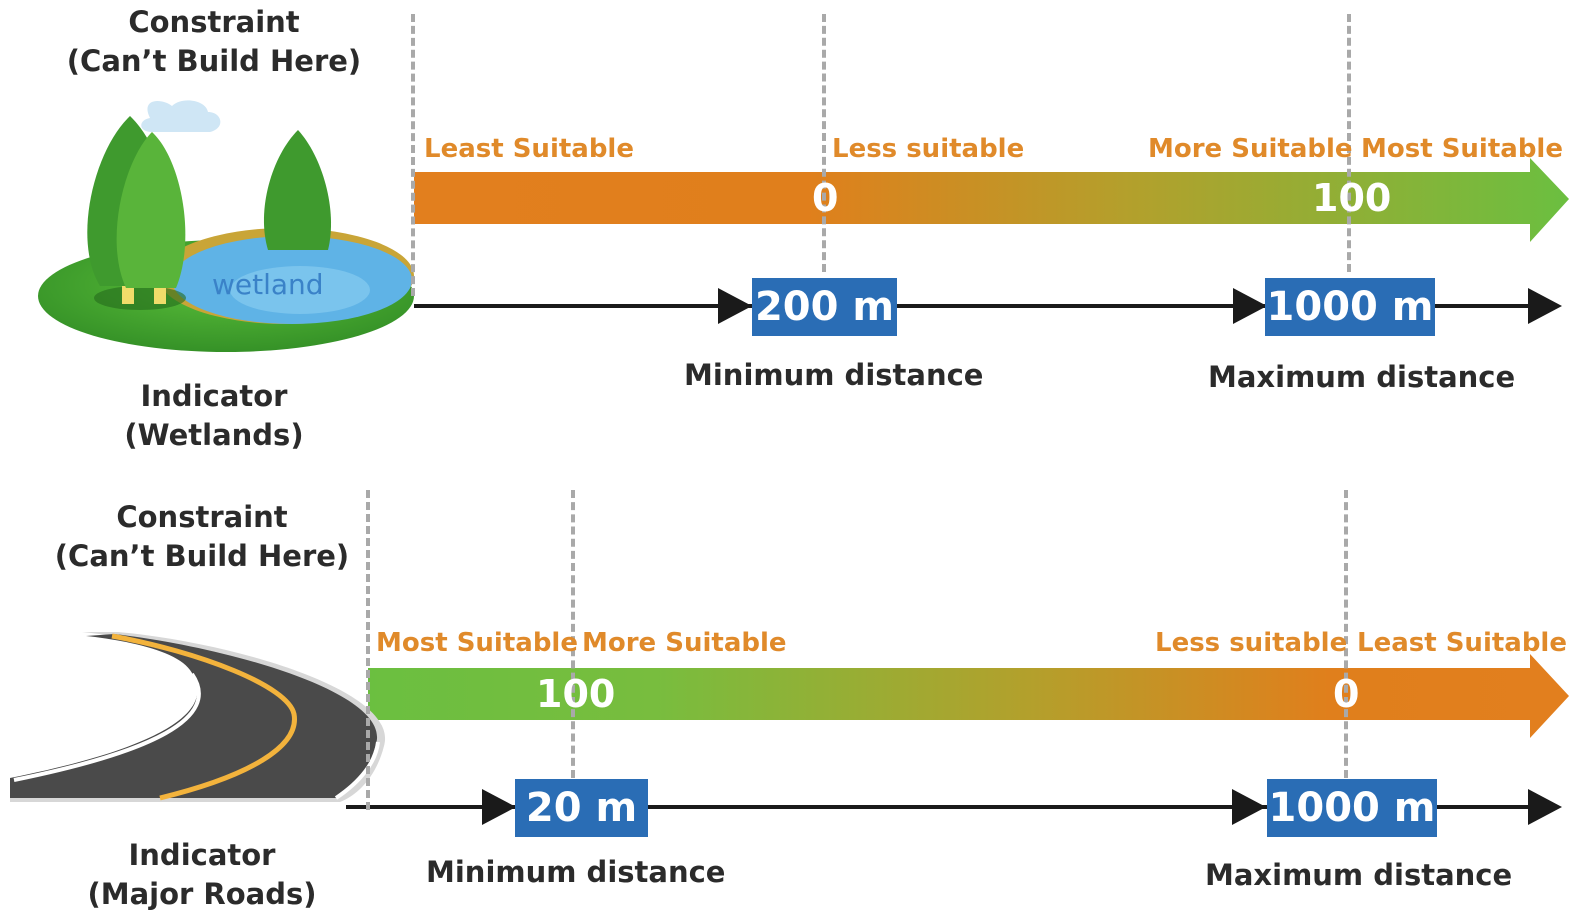 The width and height of the screenshot is (1569, 914). What do you see at coordinates (198, 717) in the screenshot?
I see `road-illustration` at bounding box center [198, 717].